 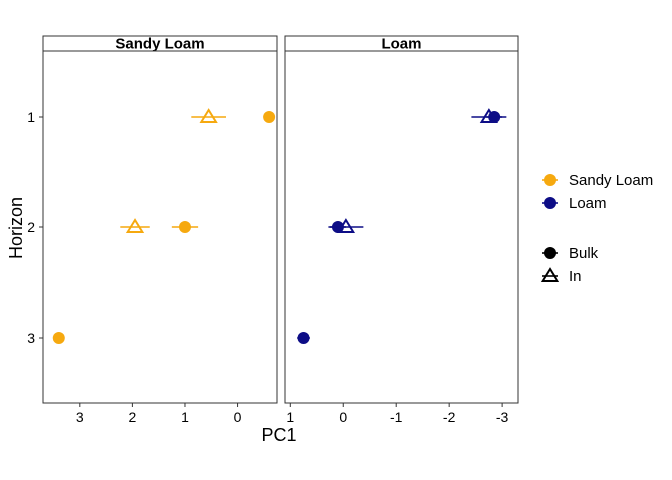 I want to click on point-loam-bulk-h3, so click(x=303, y=338).